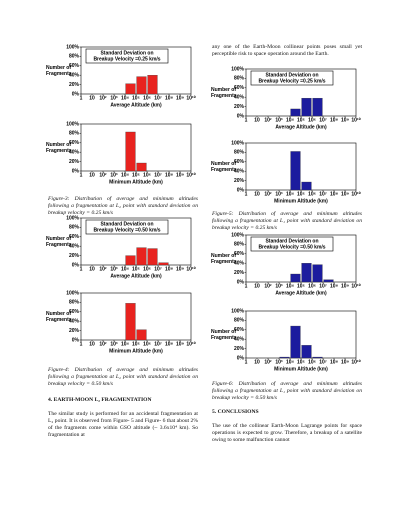 Image resolution: width=400 pixels, height=518 pixels. What do you see at coordinates (237, 235) in the screenshot?
I see `y-tick-label: 100%` at bounding box center [237, 235].